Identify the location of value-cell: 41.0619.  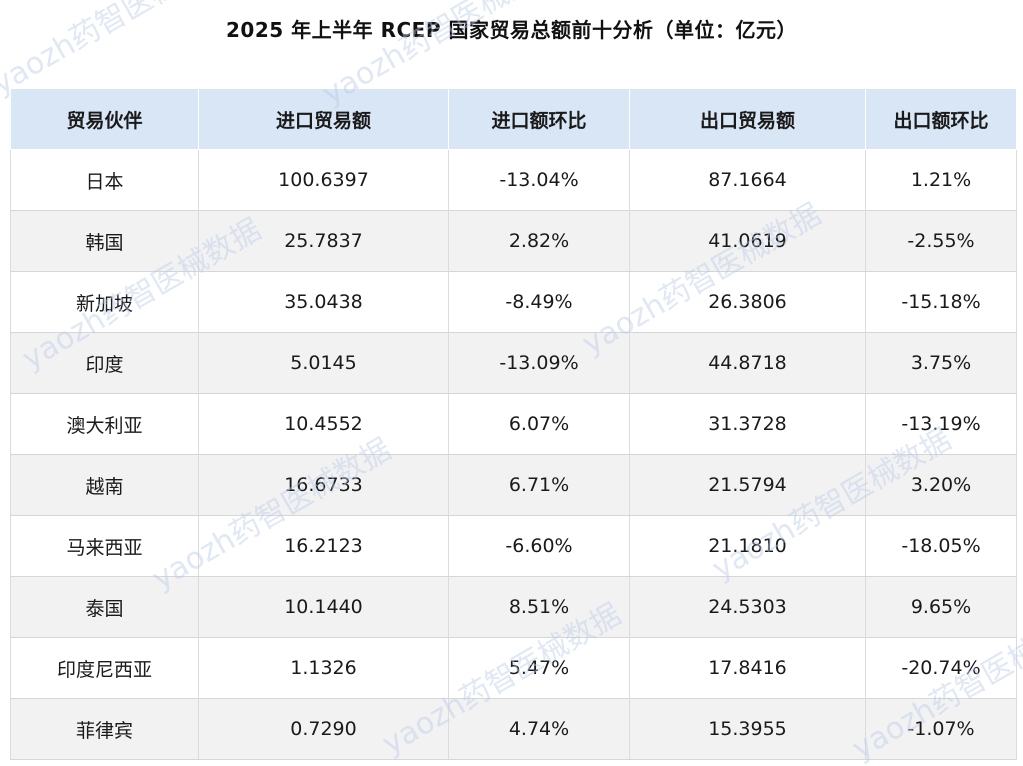
(747, 241).